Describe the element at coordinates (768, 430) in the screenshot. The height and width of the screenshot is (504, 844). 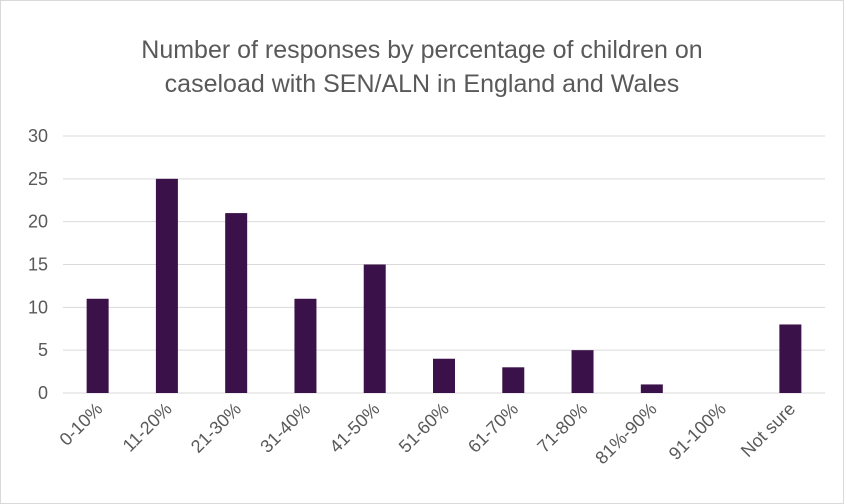
I see `x-tick-label: Not sure` at that location.